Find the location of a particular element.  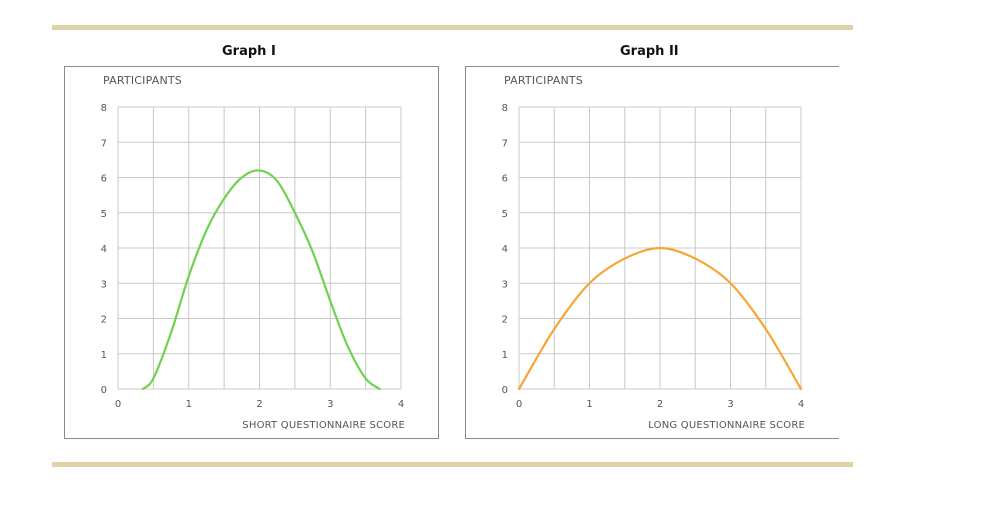

graph-1-title: Graph I is located at coordinates (249, 51).